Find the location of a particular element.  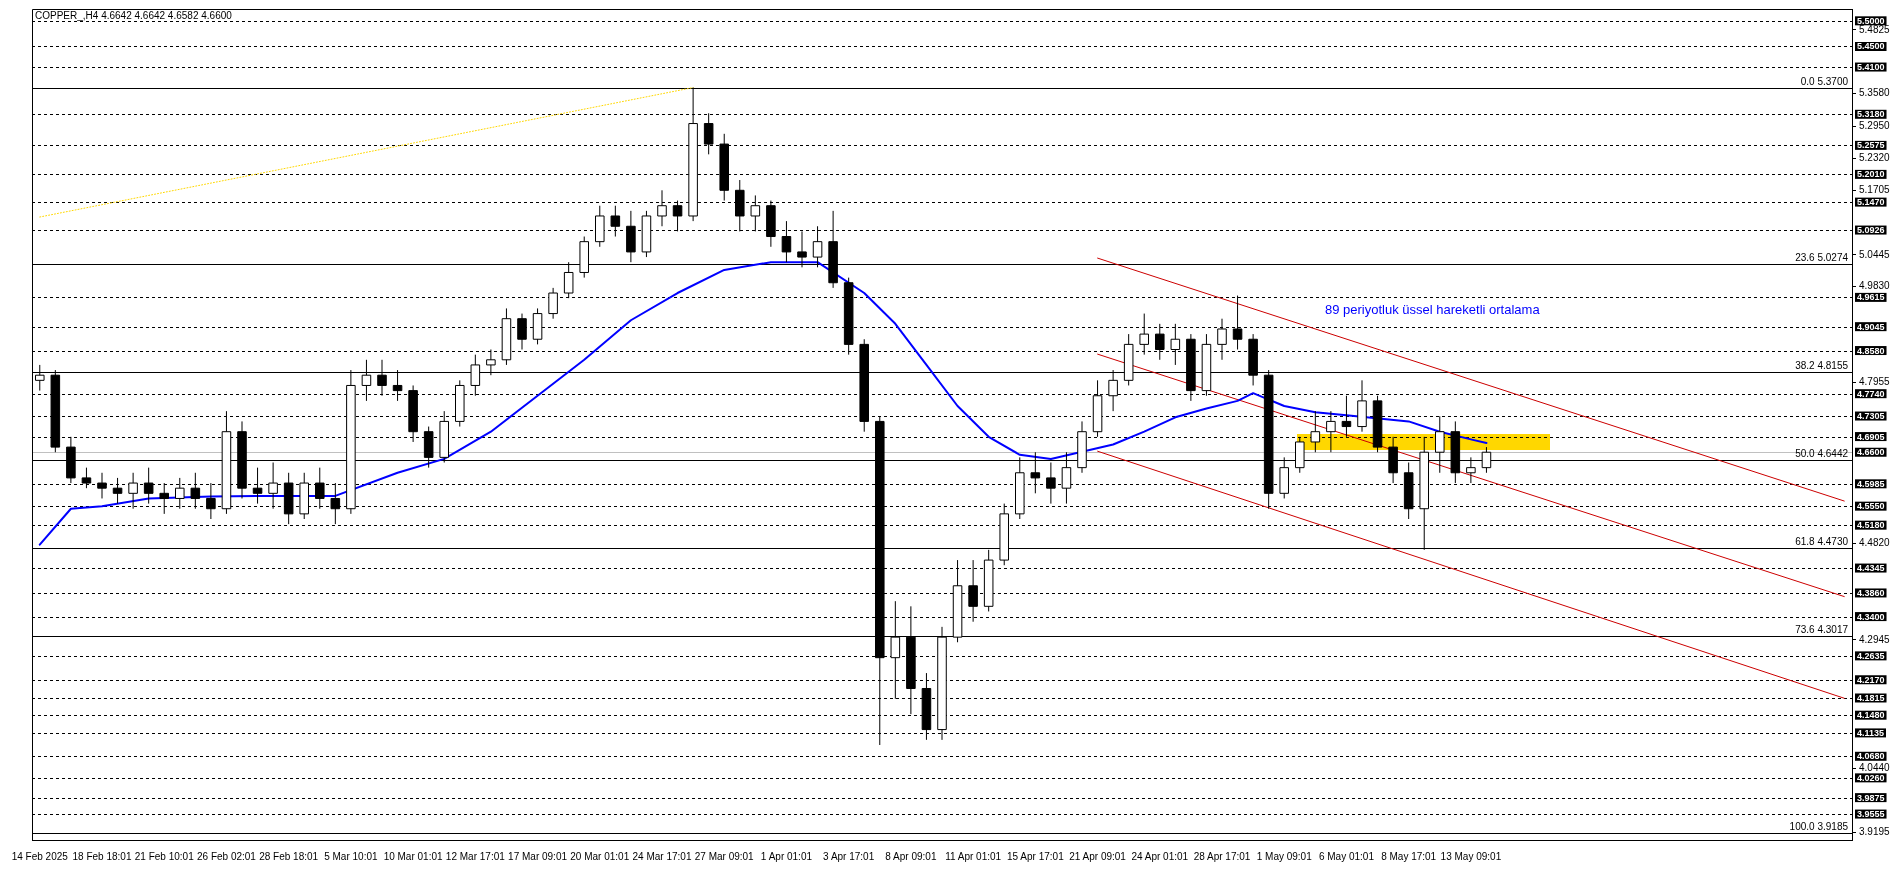

x-tick-label: 20 Mar 01:01 is located at coordinates (600, 856).